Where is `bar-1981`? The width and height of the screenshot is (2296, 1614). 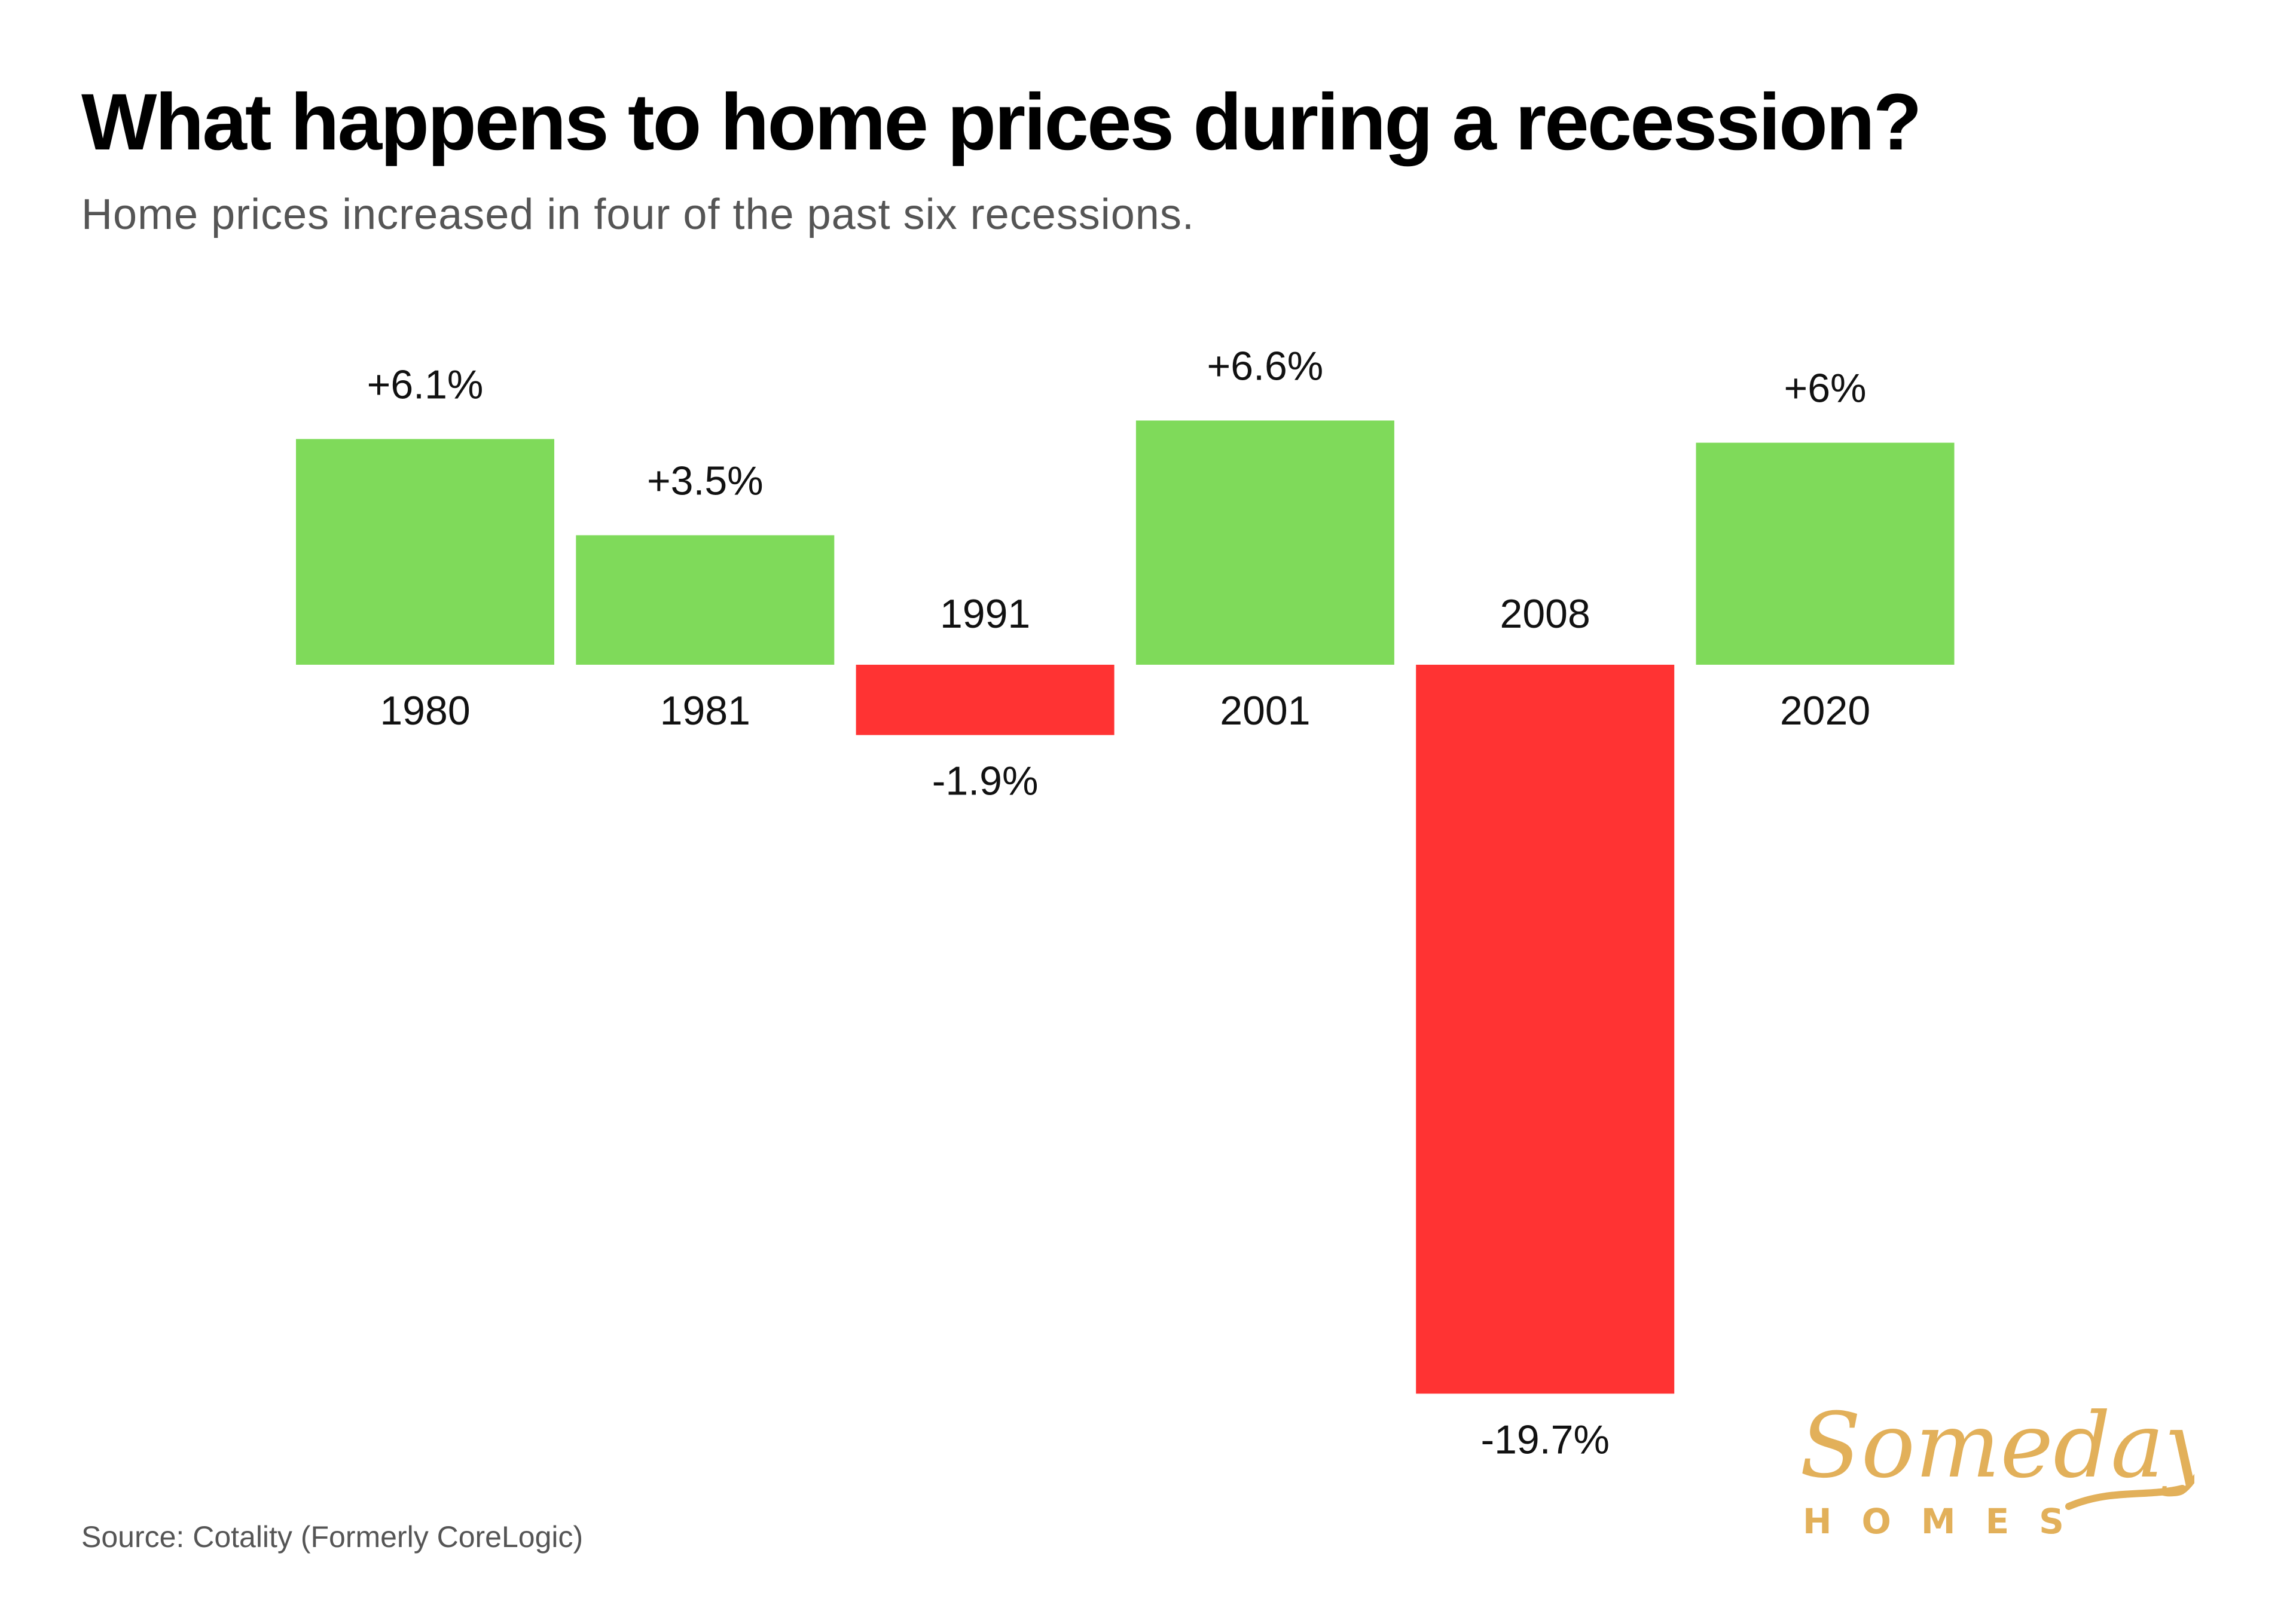 bar-1981 is located at coordinates (705, 600).